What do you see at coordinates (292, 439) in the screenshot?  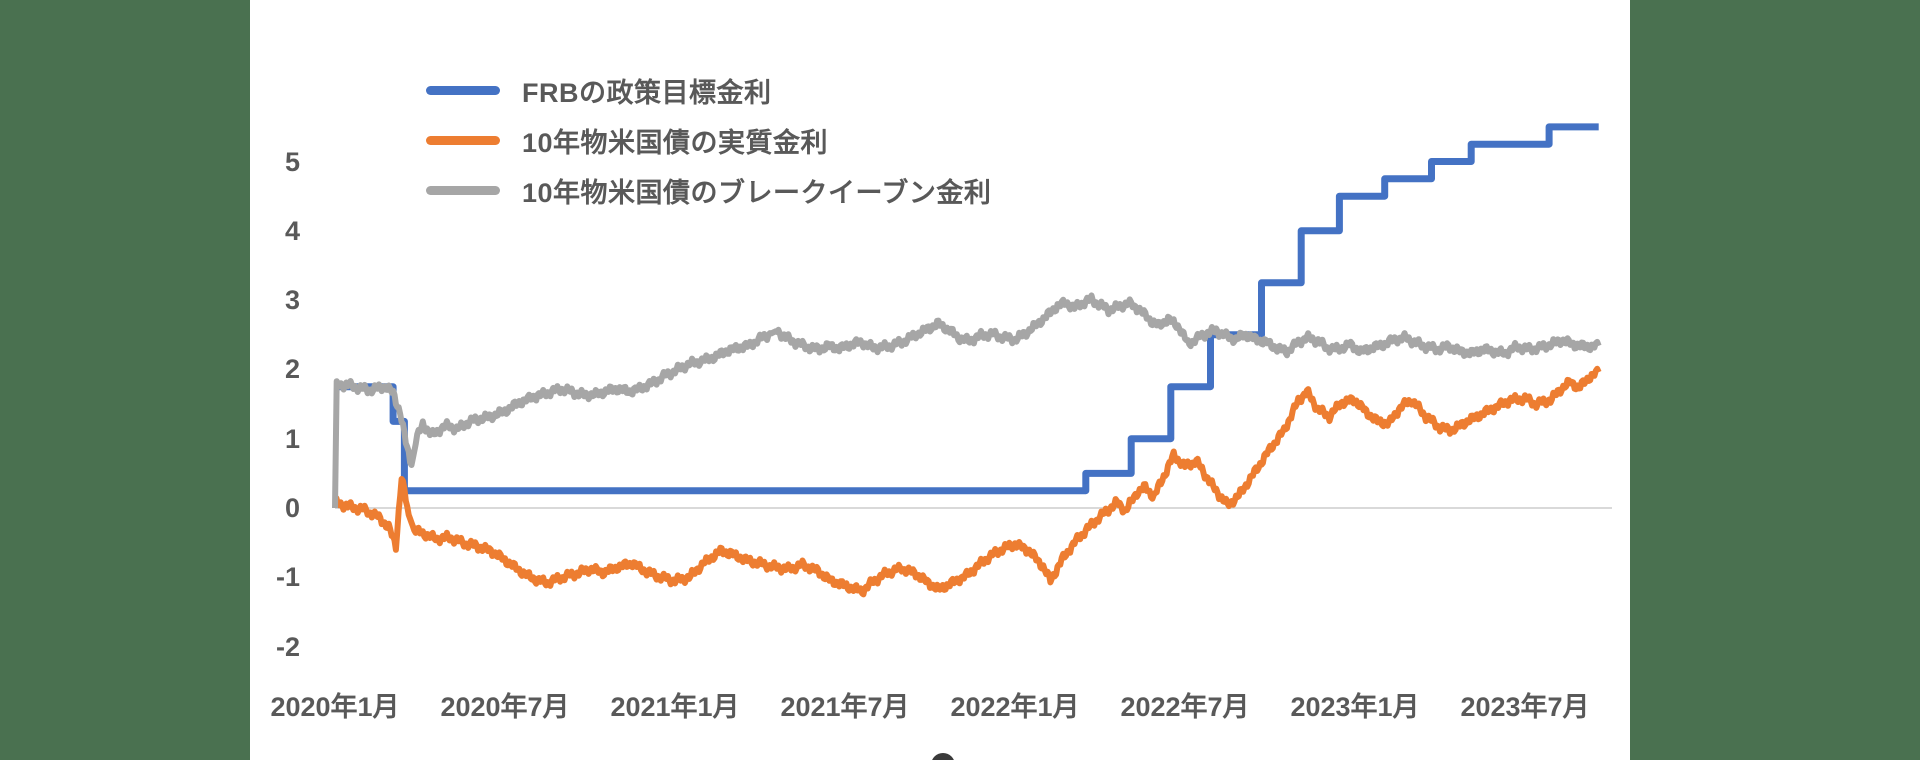 I see `y-tick-1: 1` at bounding box center [292, 439].